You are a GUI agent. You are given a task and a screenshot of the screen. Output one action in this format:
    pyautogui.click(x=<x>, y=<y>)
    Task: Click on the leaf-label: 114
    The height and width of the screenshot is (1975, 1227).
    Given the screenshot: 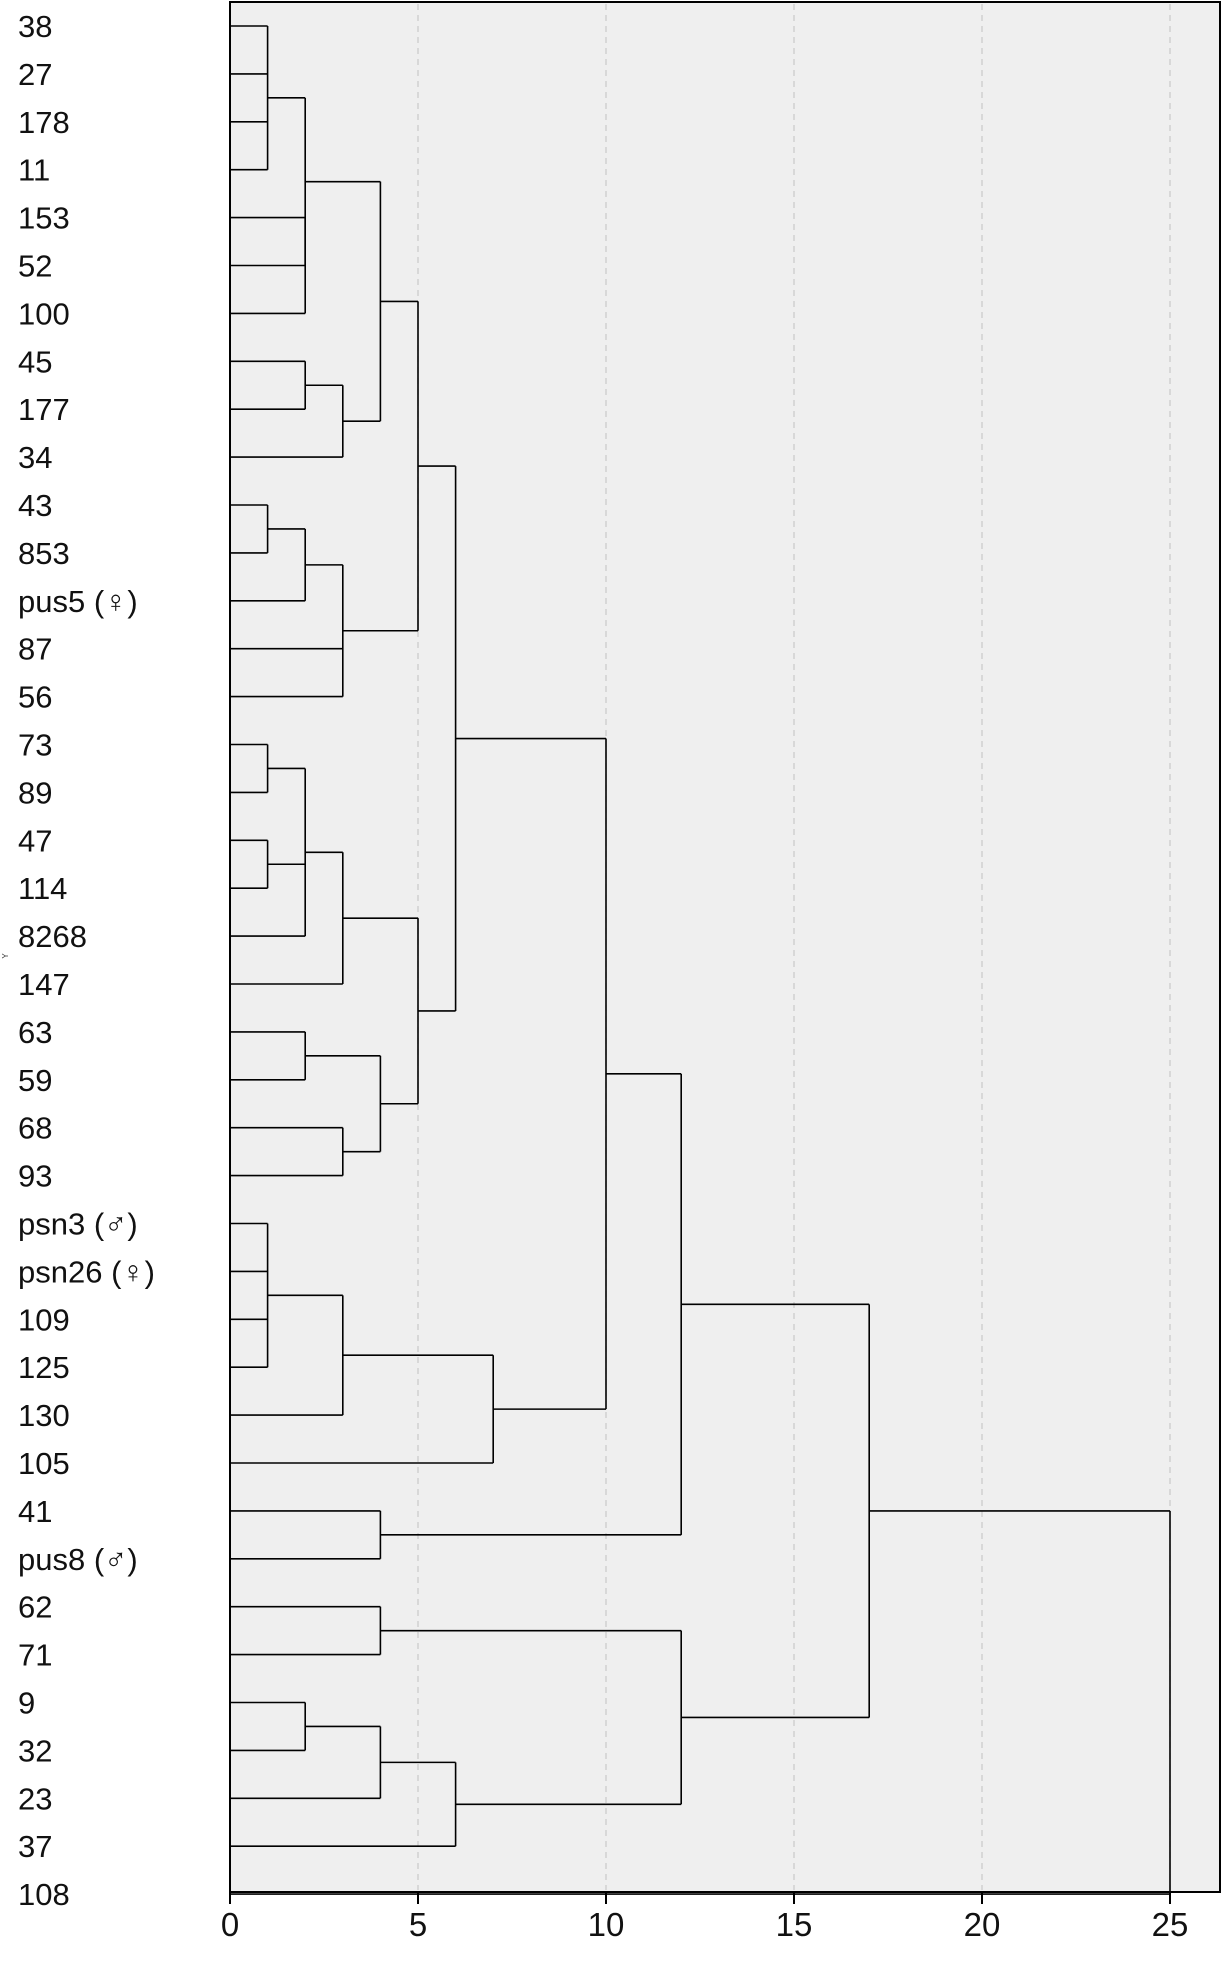 What is the action you would take?
    pyautogui.click(x=42, y=888)
    